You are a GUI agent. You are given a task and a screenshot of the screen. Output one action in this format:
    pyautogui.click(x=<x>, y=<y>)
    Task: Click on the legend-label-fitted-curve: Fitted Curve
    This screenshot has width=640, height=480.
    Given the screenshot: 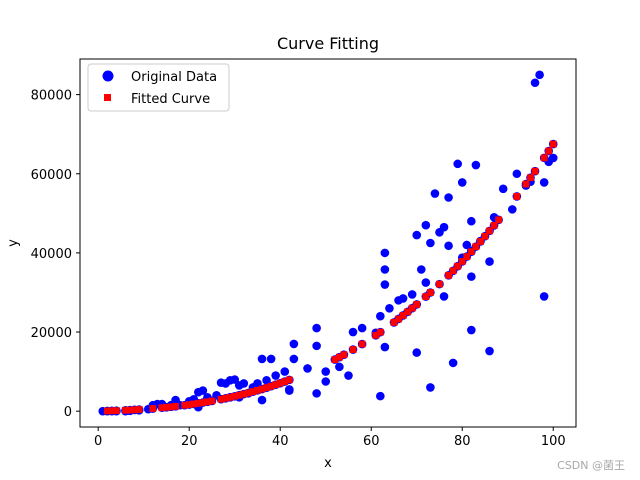 What is the action you would take?
    pyautogui.click(x=170, y=99)
    